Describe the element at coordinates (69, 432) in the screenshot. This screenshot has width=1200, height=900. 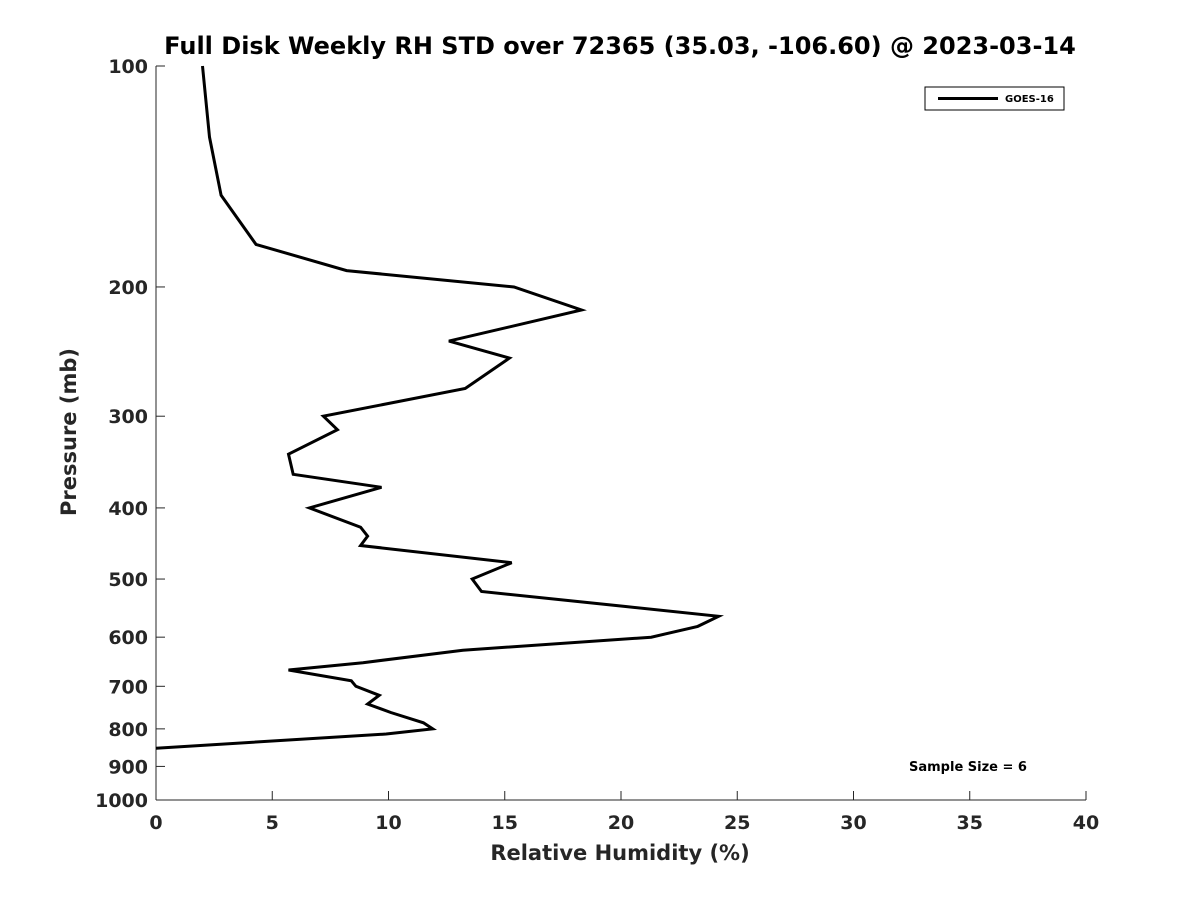
I see `y-axis-label: Pressure (mb)` at that location.